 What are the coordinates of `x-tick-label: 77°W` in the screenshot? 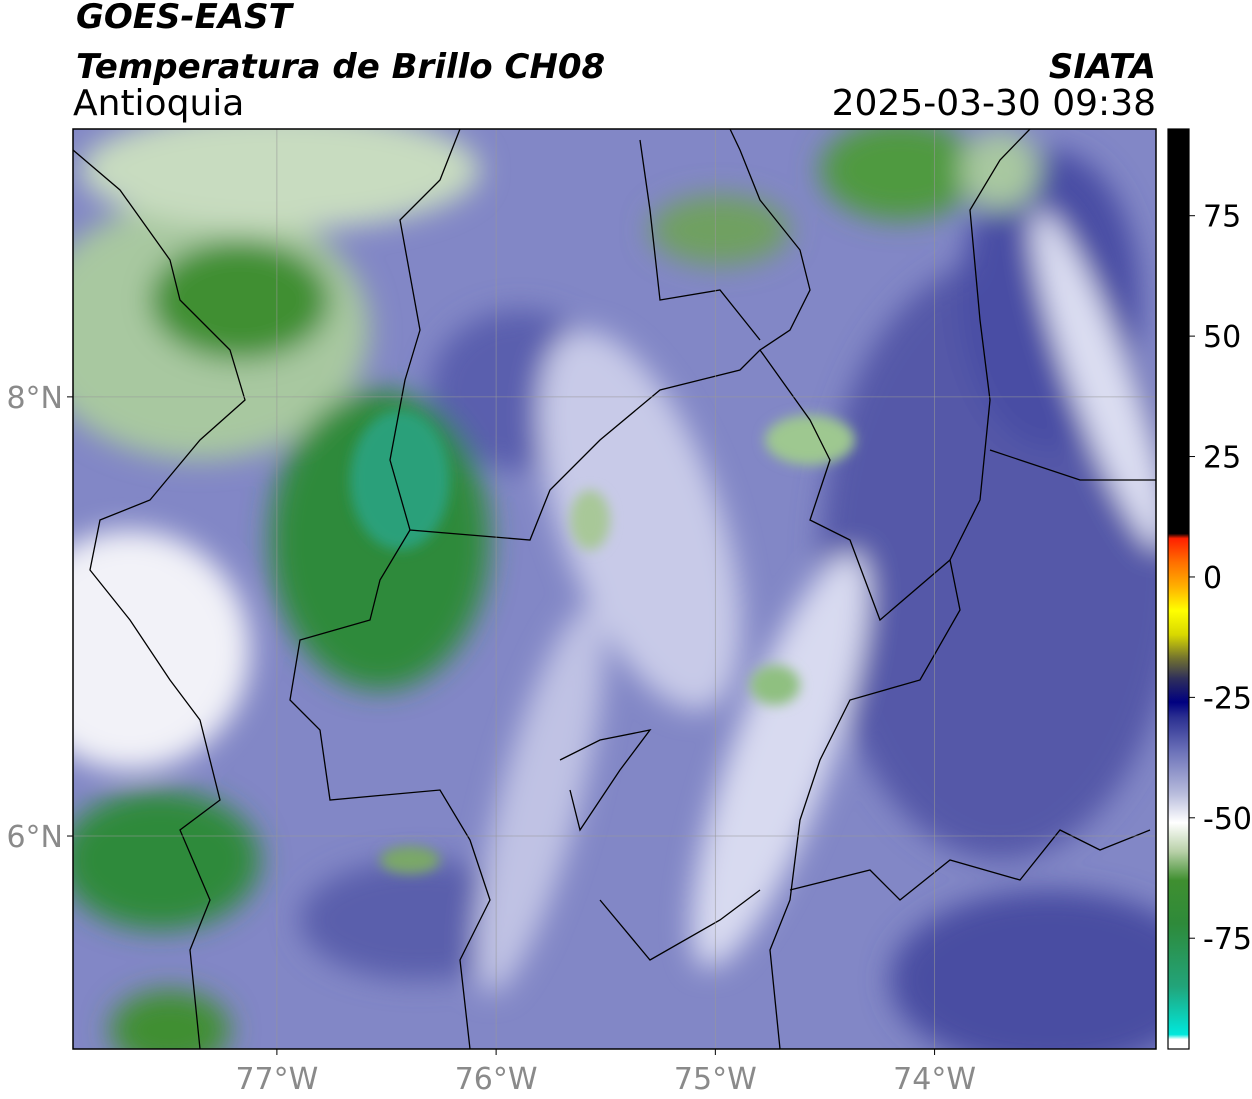 It's located at (276, 1079).